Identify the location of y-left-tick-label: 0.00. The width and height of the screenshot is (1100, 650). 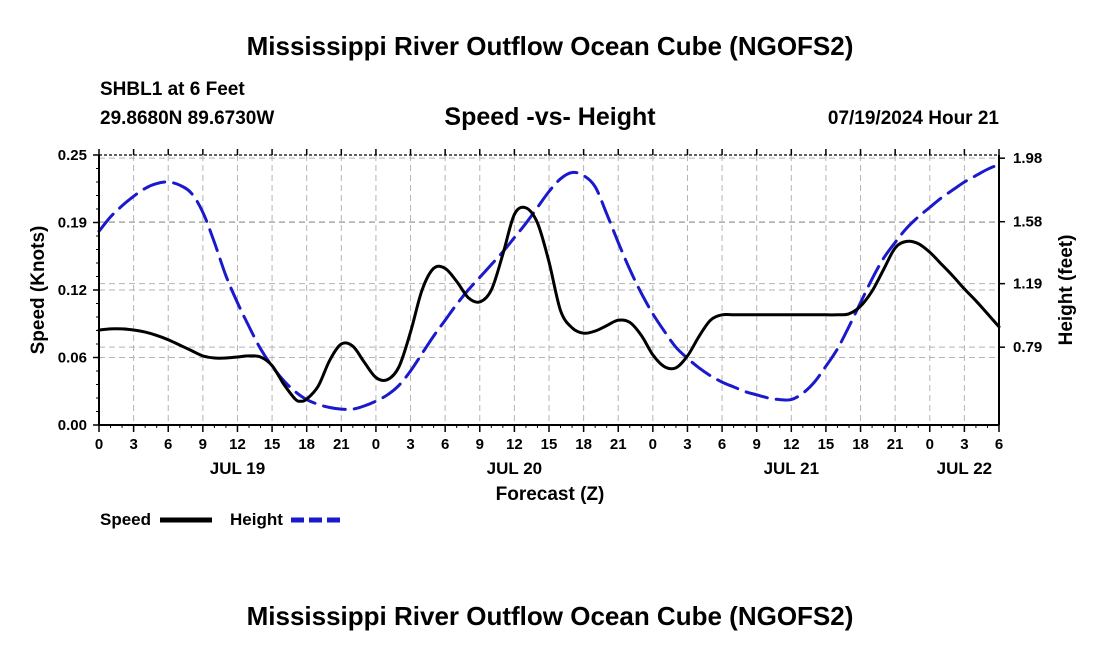
(72, 425).